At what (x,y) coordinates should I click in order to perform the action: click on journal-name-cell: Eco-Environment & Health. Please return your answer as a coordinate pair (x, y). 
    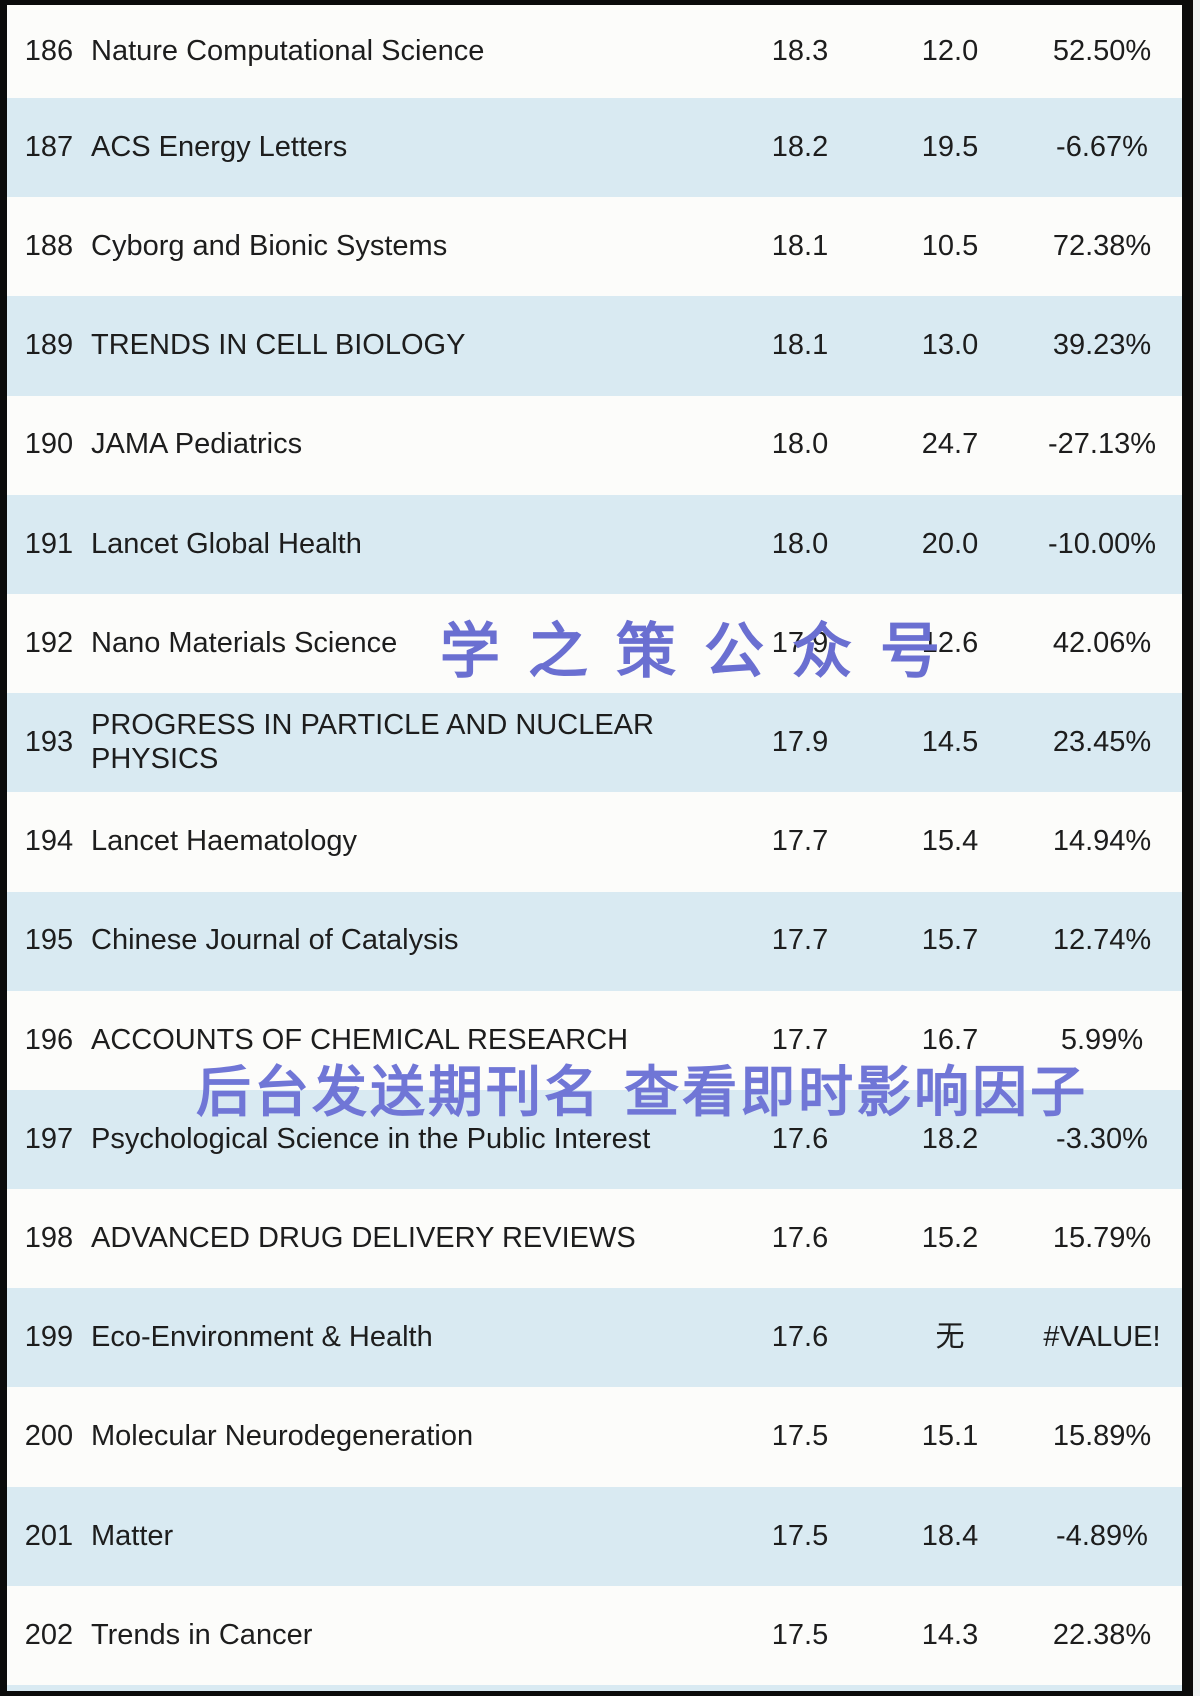
    Looking at the image, I should click on (262, 1337).